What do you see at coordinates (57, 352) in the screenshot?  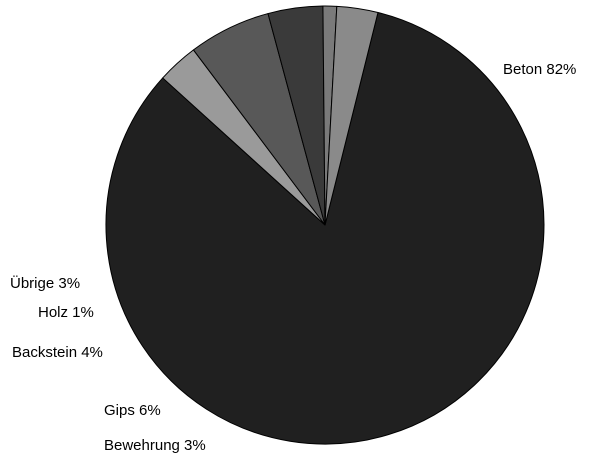 I see `pie-label-backstein: Backstein 4%` at bounding box center [57, 352].